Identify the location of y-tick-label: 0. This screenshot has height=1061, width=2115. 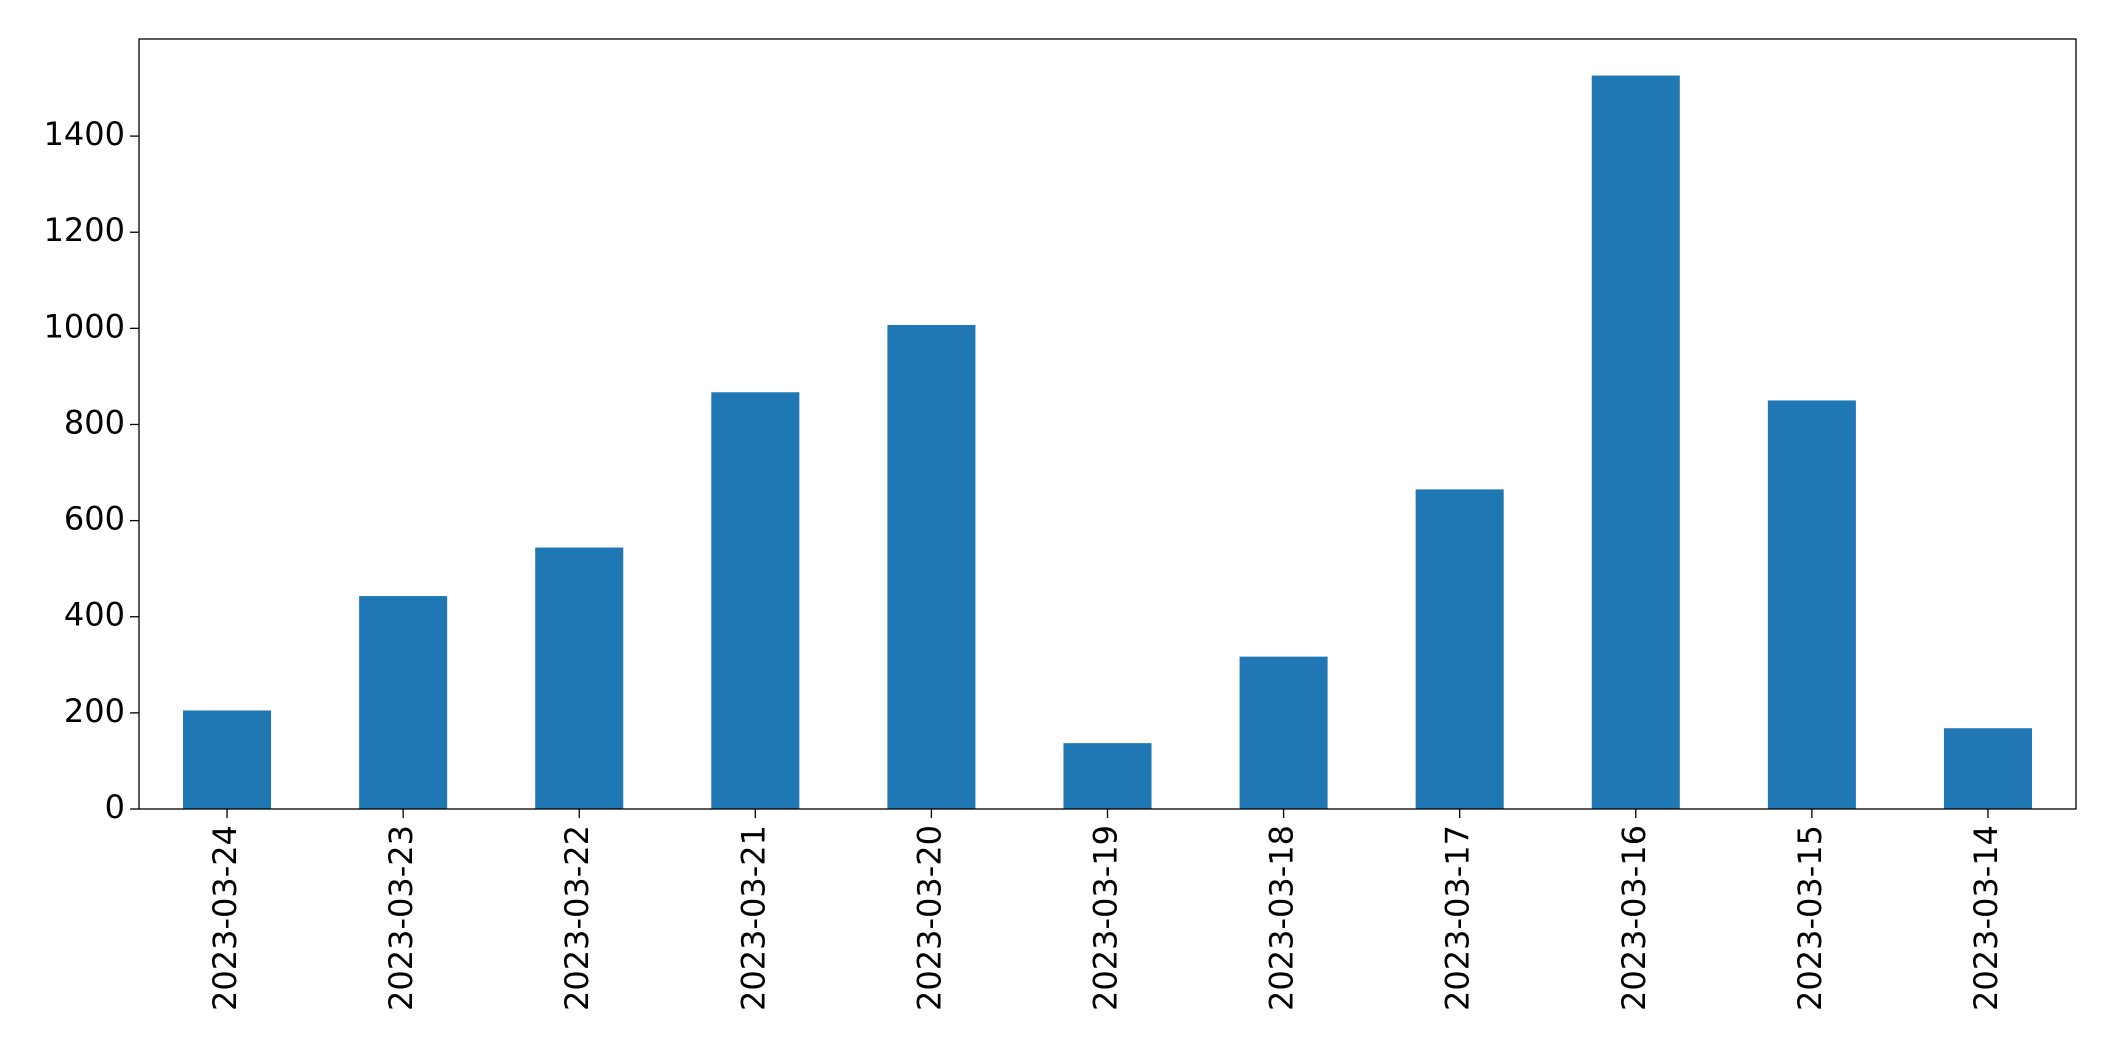
(115, 807).